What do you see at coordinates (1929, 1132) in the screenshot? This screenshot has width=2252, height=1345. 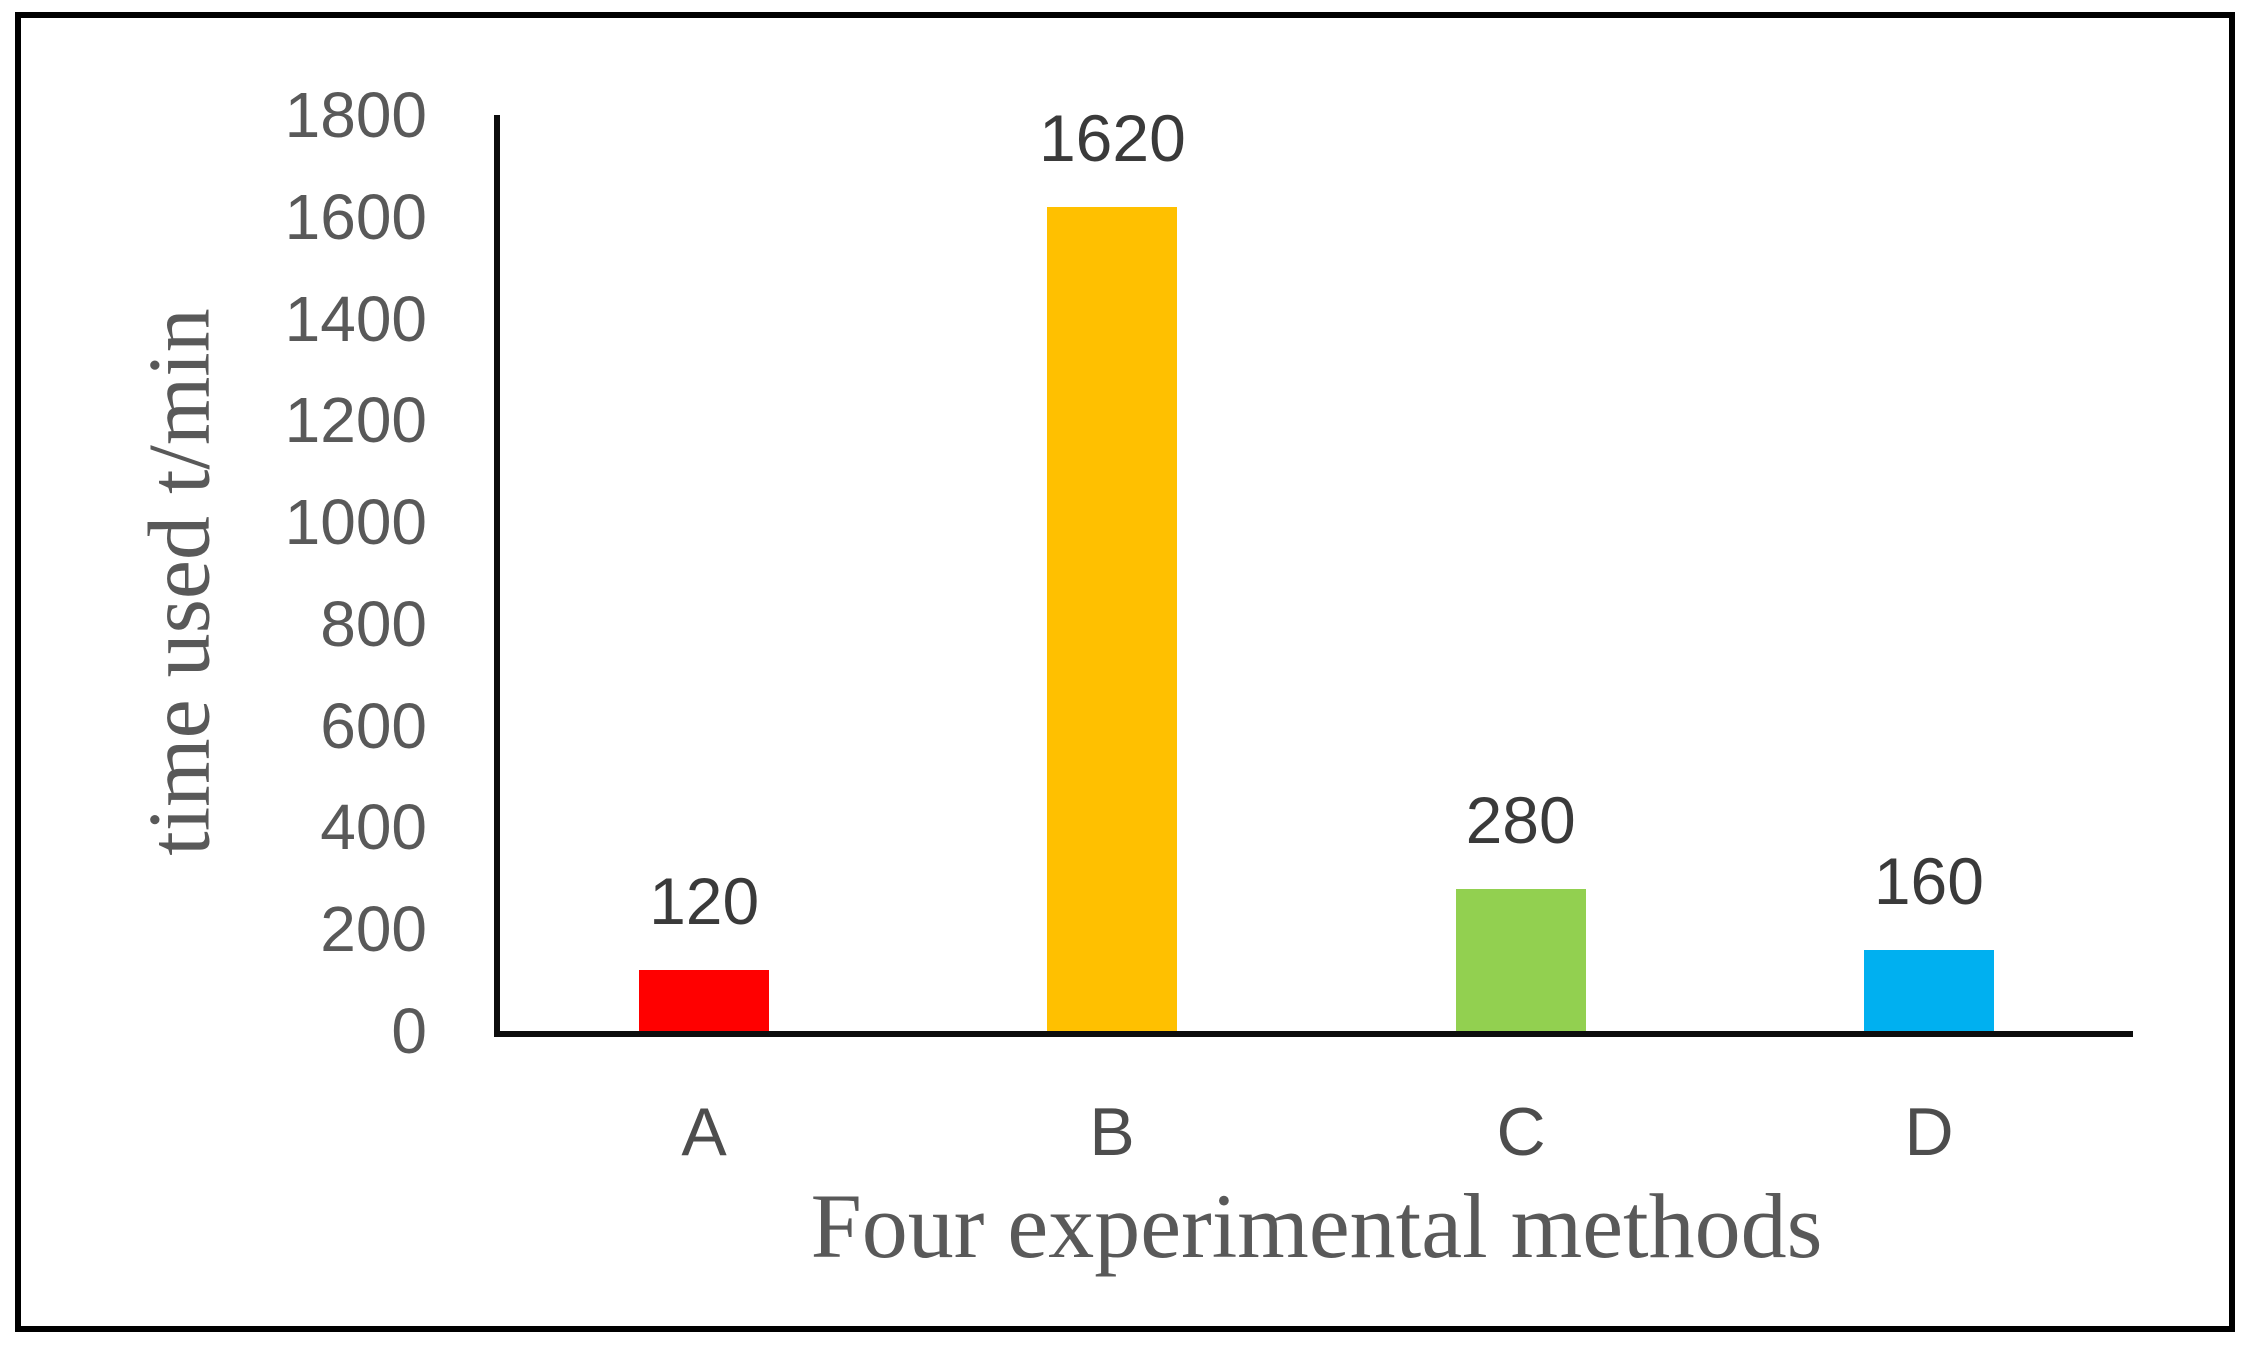 I see `x-category-D: D` at bounding box center [1929, 1132].